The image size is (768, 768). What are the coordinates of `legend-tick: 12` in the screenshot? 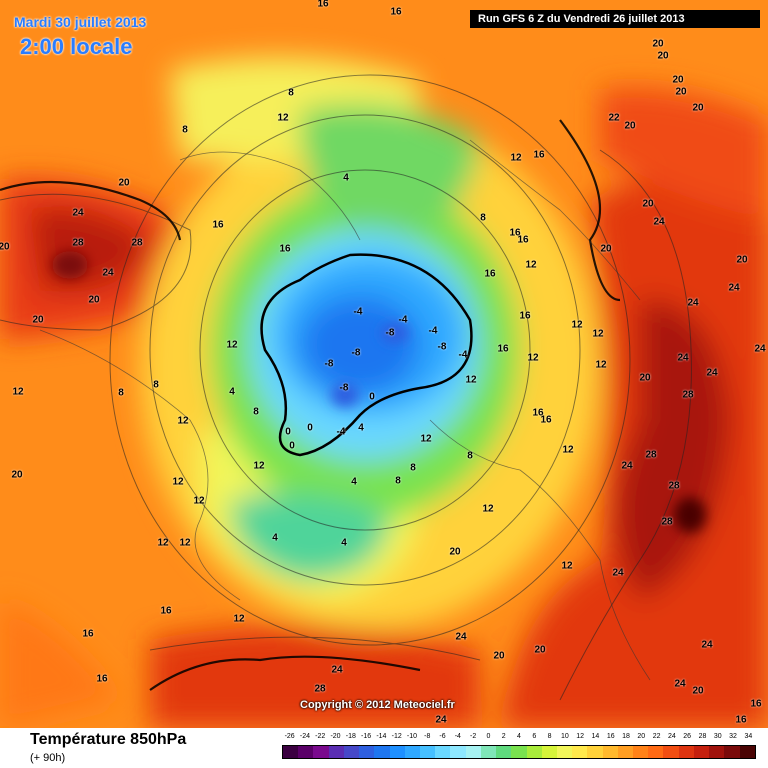 It's located at (580, 736).